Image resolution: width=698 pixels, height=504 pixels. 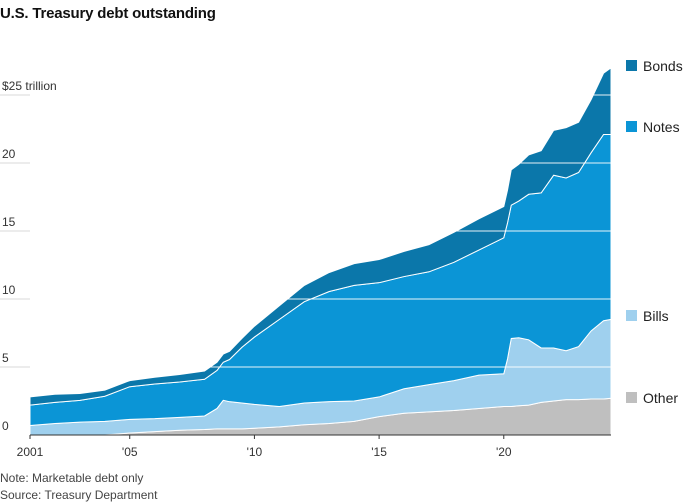 What do you see at coordinates (663, 66) in the screenshot?
I see `legend-label-bonds: Bonds` at bounding box center [663, 66].